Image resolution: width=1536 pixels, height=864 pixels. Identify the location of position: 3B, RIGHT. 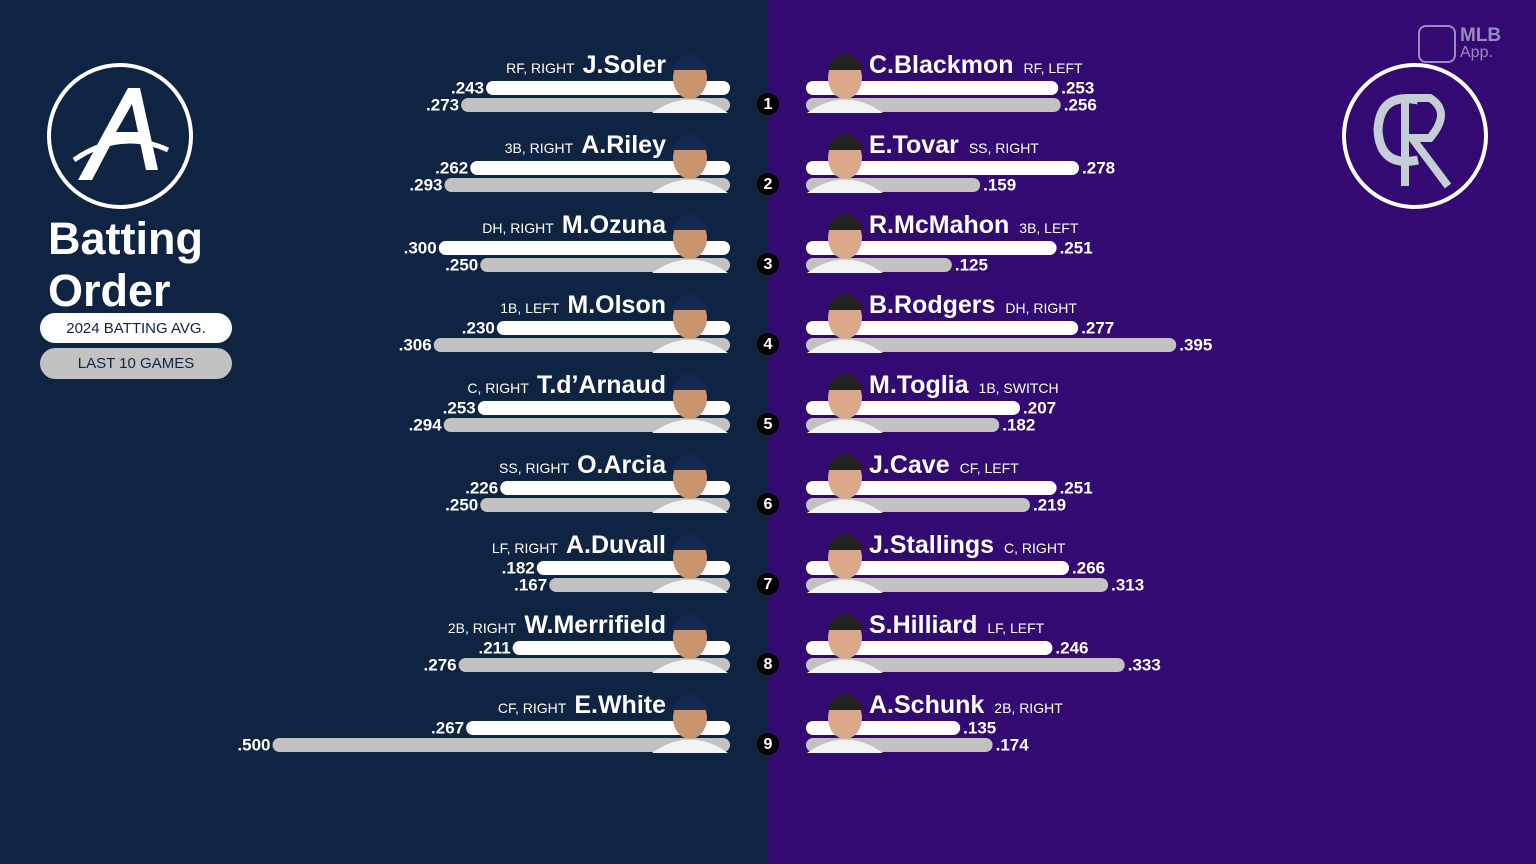
(539, 148).